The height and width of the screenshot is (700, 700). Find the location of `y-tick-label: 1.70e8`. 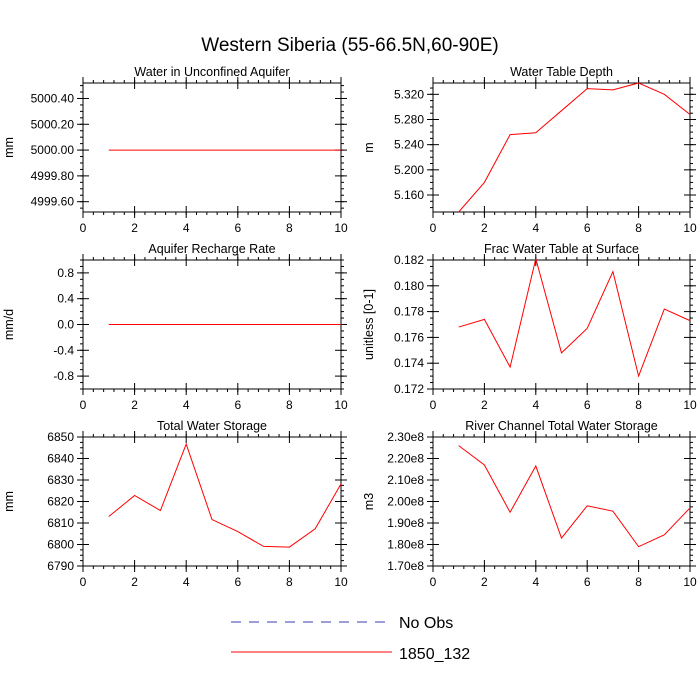

y-tick-label: 1.70e8 is located at coordinates (405, 566).